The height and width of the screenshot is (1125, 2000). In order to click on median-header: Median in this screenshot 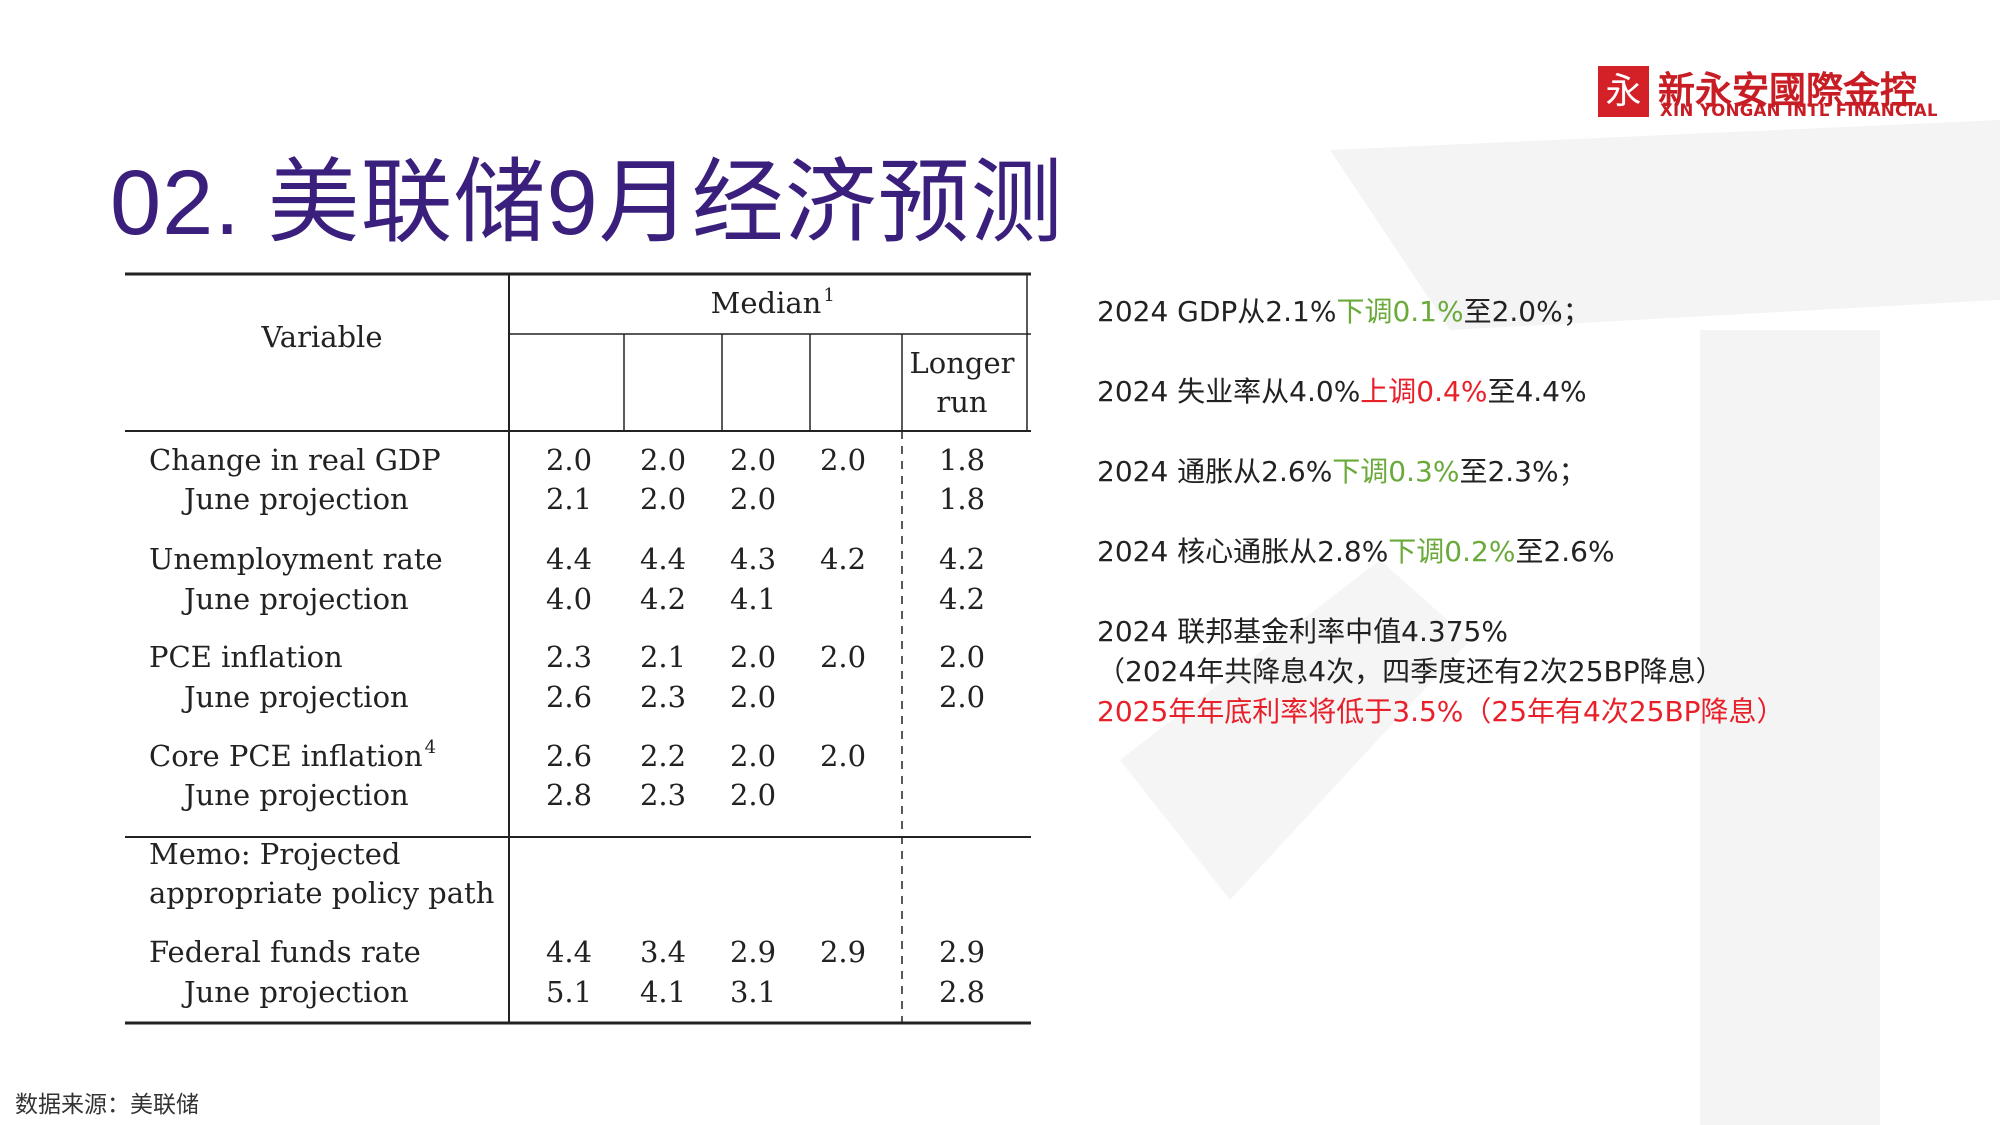, I will do `click(766, 303)`.